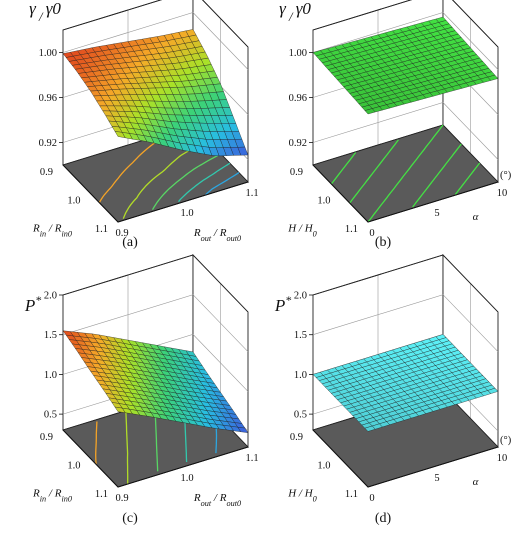 The image size is (522, 541). What do you see at coordinates (383, 518) in the screenshot?
I see `panel-caption: (d)` at bounding box center [383, 518].